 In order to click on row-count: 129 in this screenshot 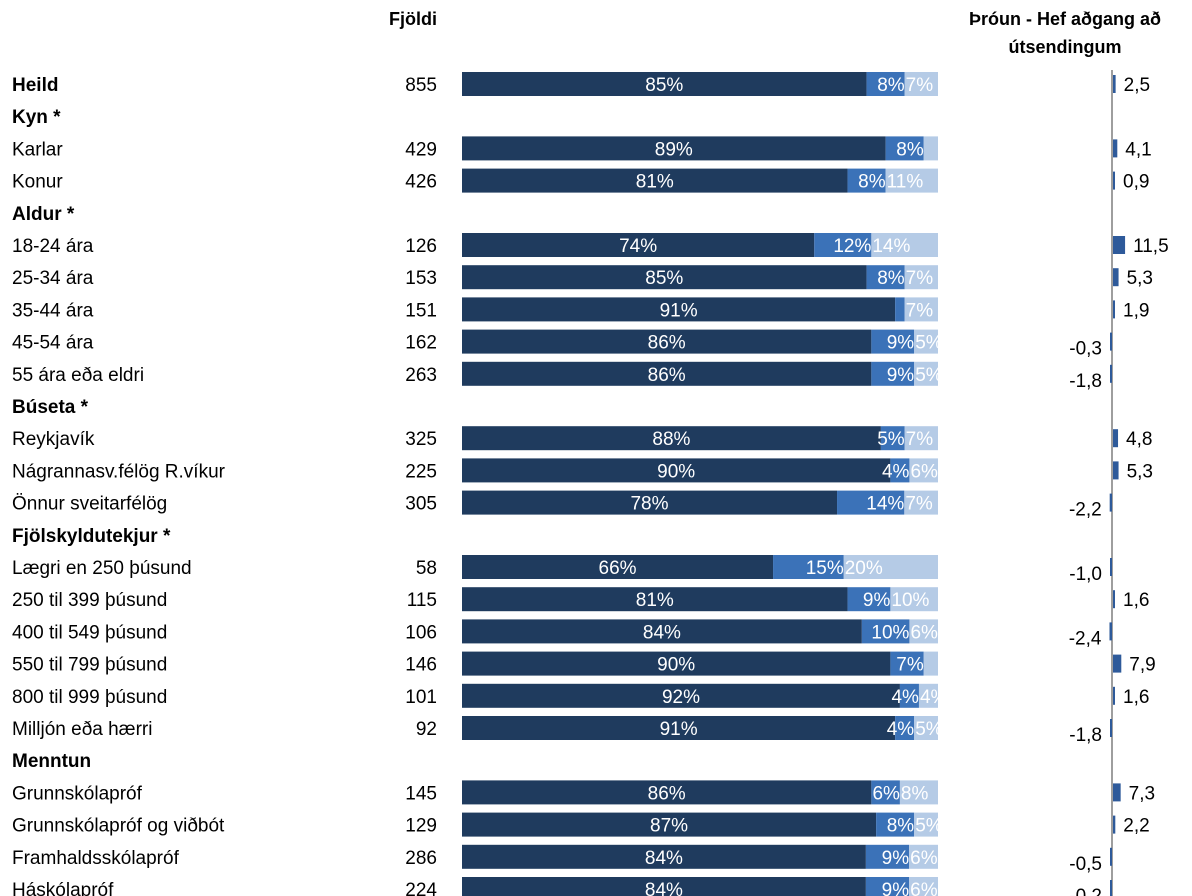, I will do `click(421, 826)`.